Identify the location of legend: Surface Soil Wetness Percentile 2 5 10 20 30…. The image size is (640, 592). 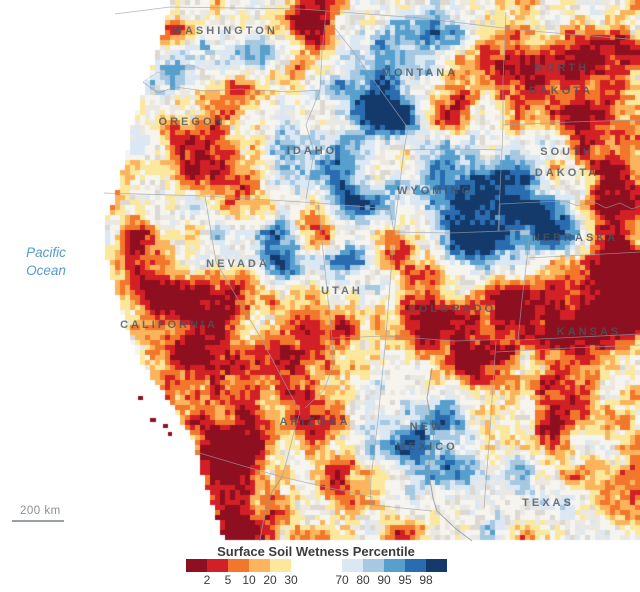
(320, 566).